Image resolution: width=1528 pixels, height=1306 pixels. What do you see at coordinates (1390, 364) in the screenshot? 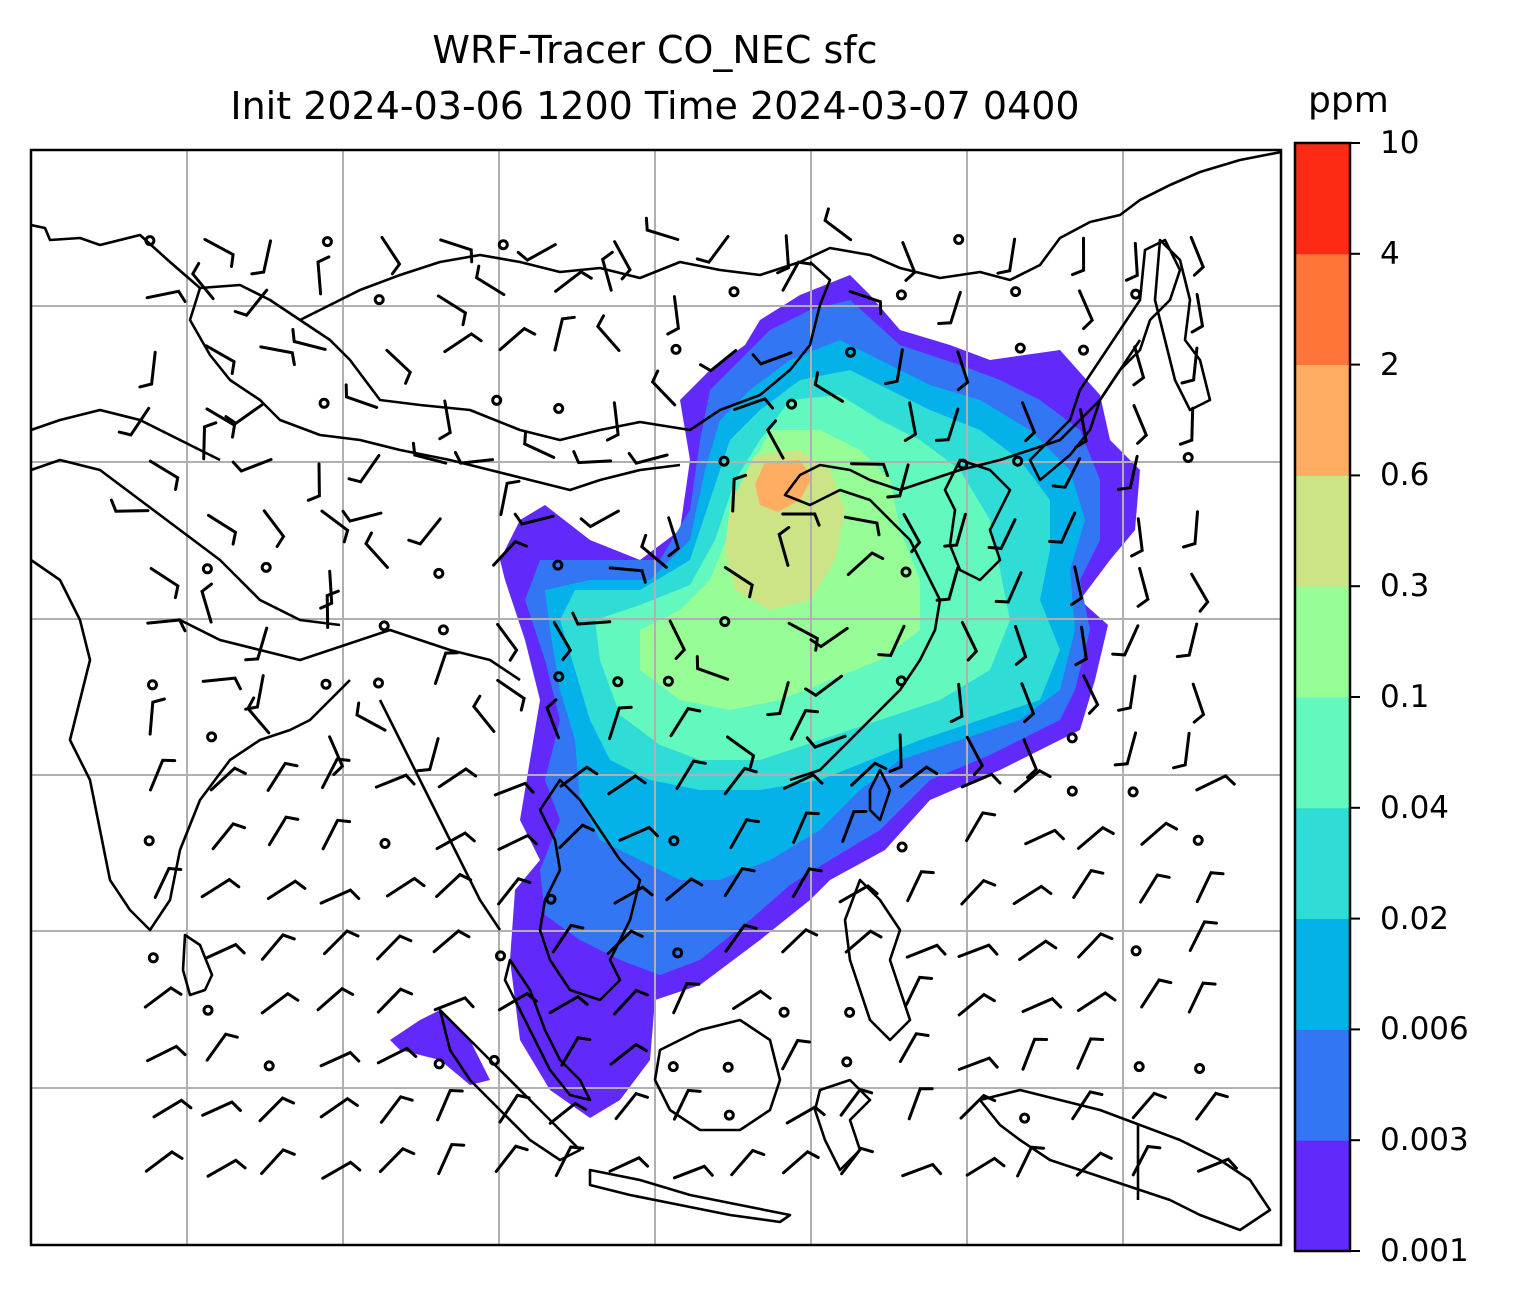
I see `colorbar-tick-label: 2` at bounding box center [1390, 364].